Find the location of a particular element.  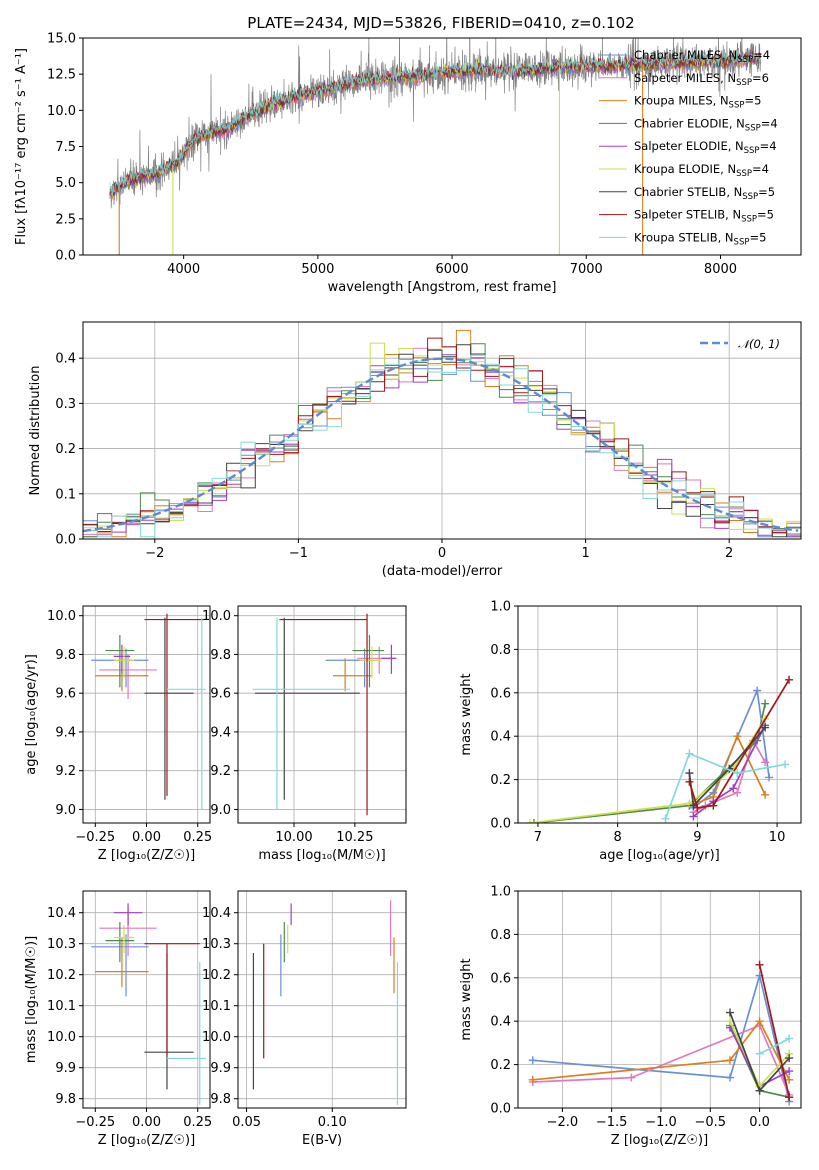

x-tick-label: 8000 is located at coordinates (720, 269).